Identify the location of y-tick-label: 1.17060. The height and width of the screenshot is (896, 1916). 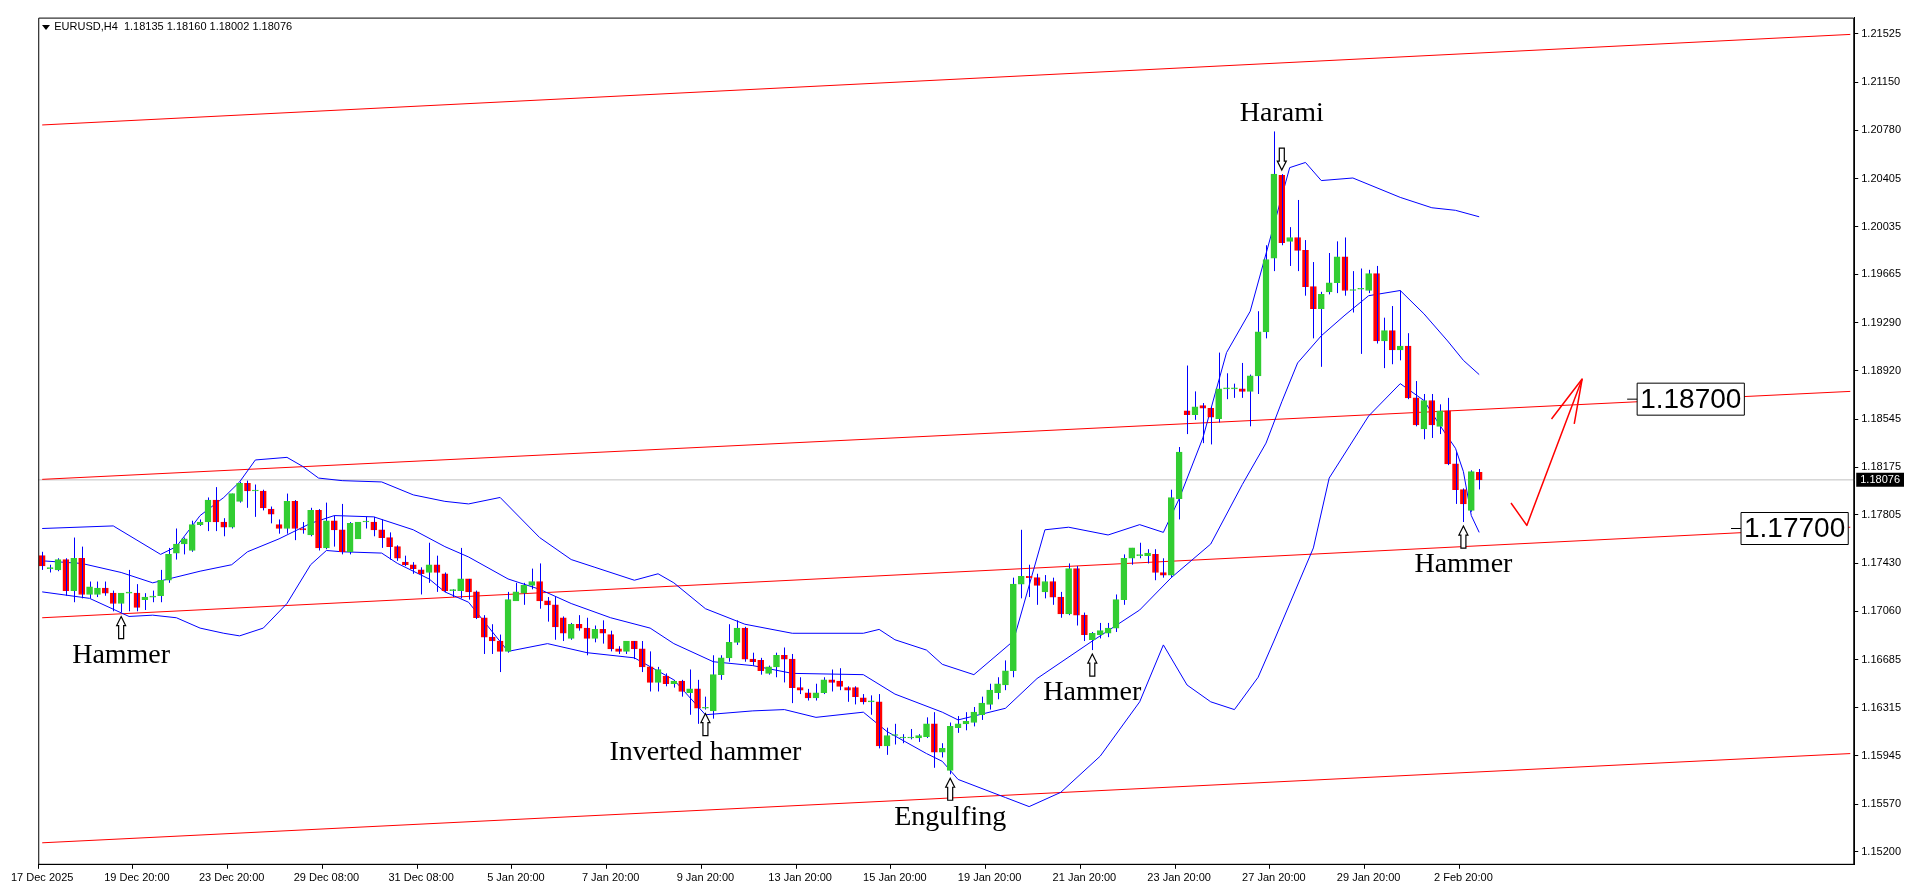
(1881, 610).